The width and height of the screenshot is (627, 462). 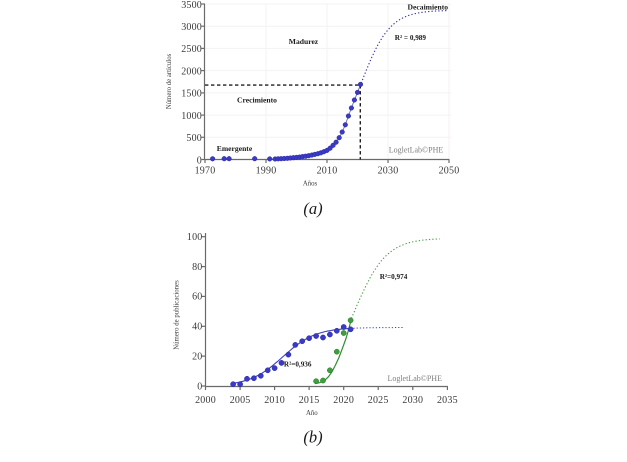 What do you see at coordinates (310, 184) in the screenshot?
I see `svg-text: Años` at bounding box center [310, 184].